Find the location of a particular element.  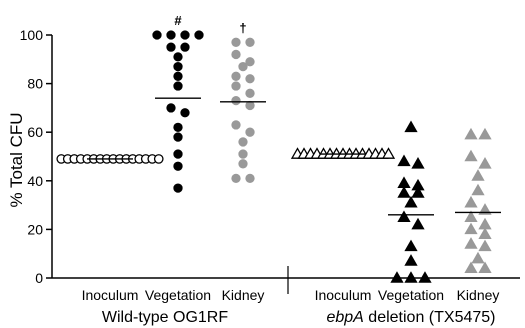

annotations: # † is located at coordinates (210, 24).